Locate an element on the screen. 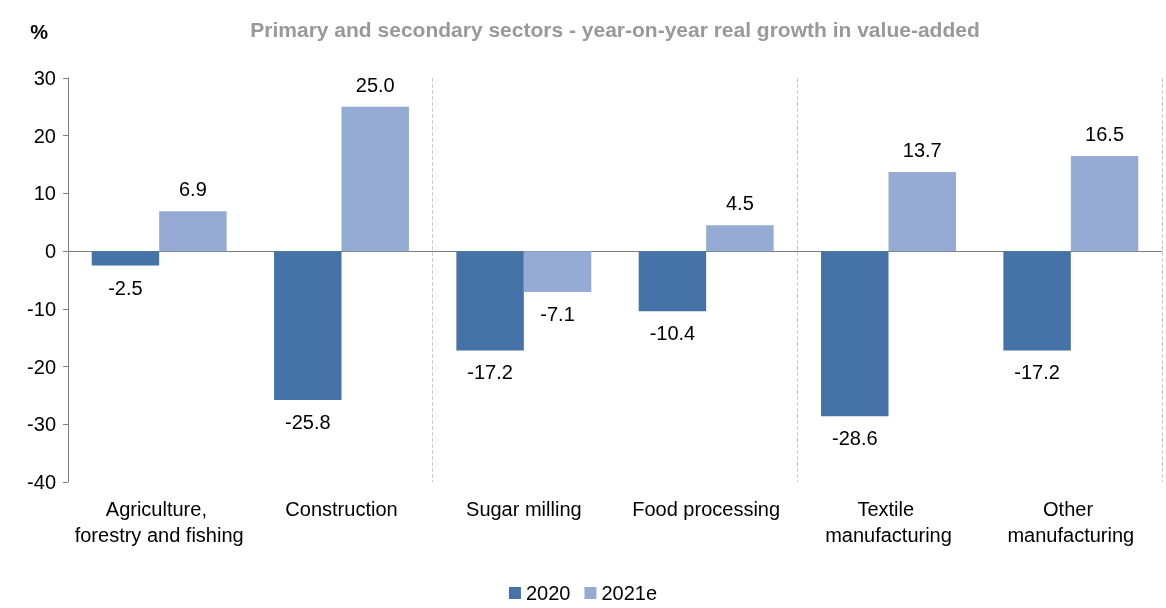 The height and width of the screenshot is (608, 1166). y-tick-label: 20 is located at coordinates (44, 135).